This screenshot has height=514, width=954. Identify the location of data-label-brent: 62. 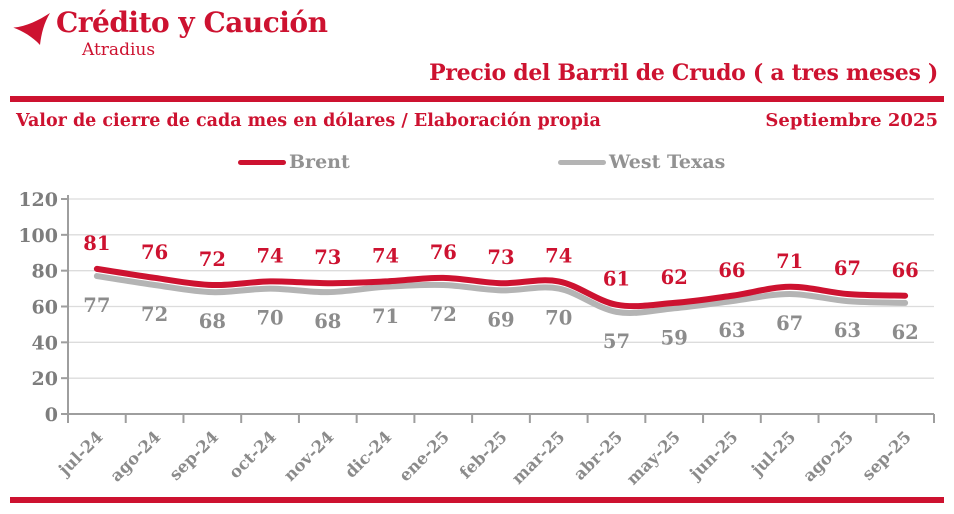
(674, 277).